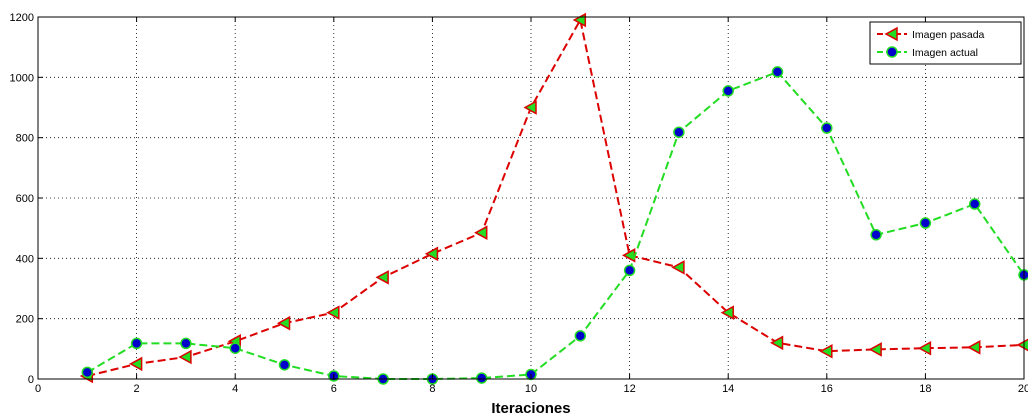 The height and width of the screenshot is (417, 1028). Describe the element at coordinates (22, 78) in the screenshot. I see `y-tick-label: 1000` at that location.